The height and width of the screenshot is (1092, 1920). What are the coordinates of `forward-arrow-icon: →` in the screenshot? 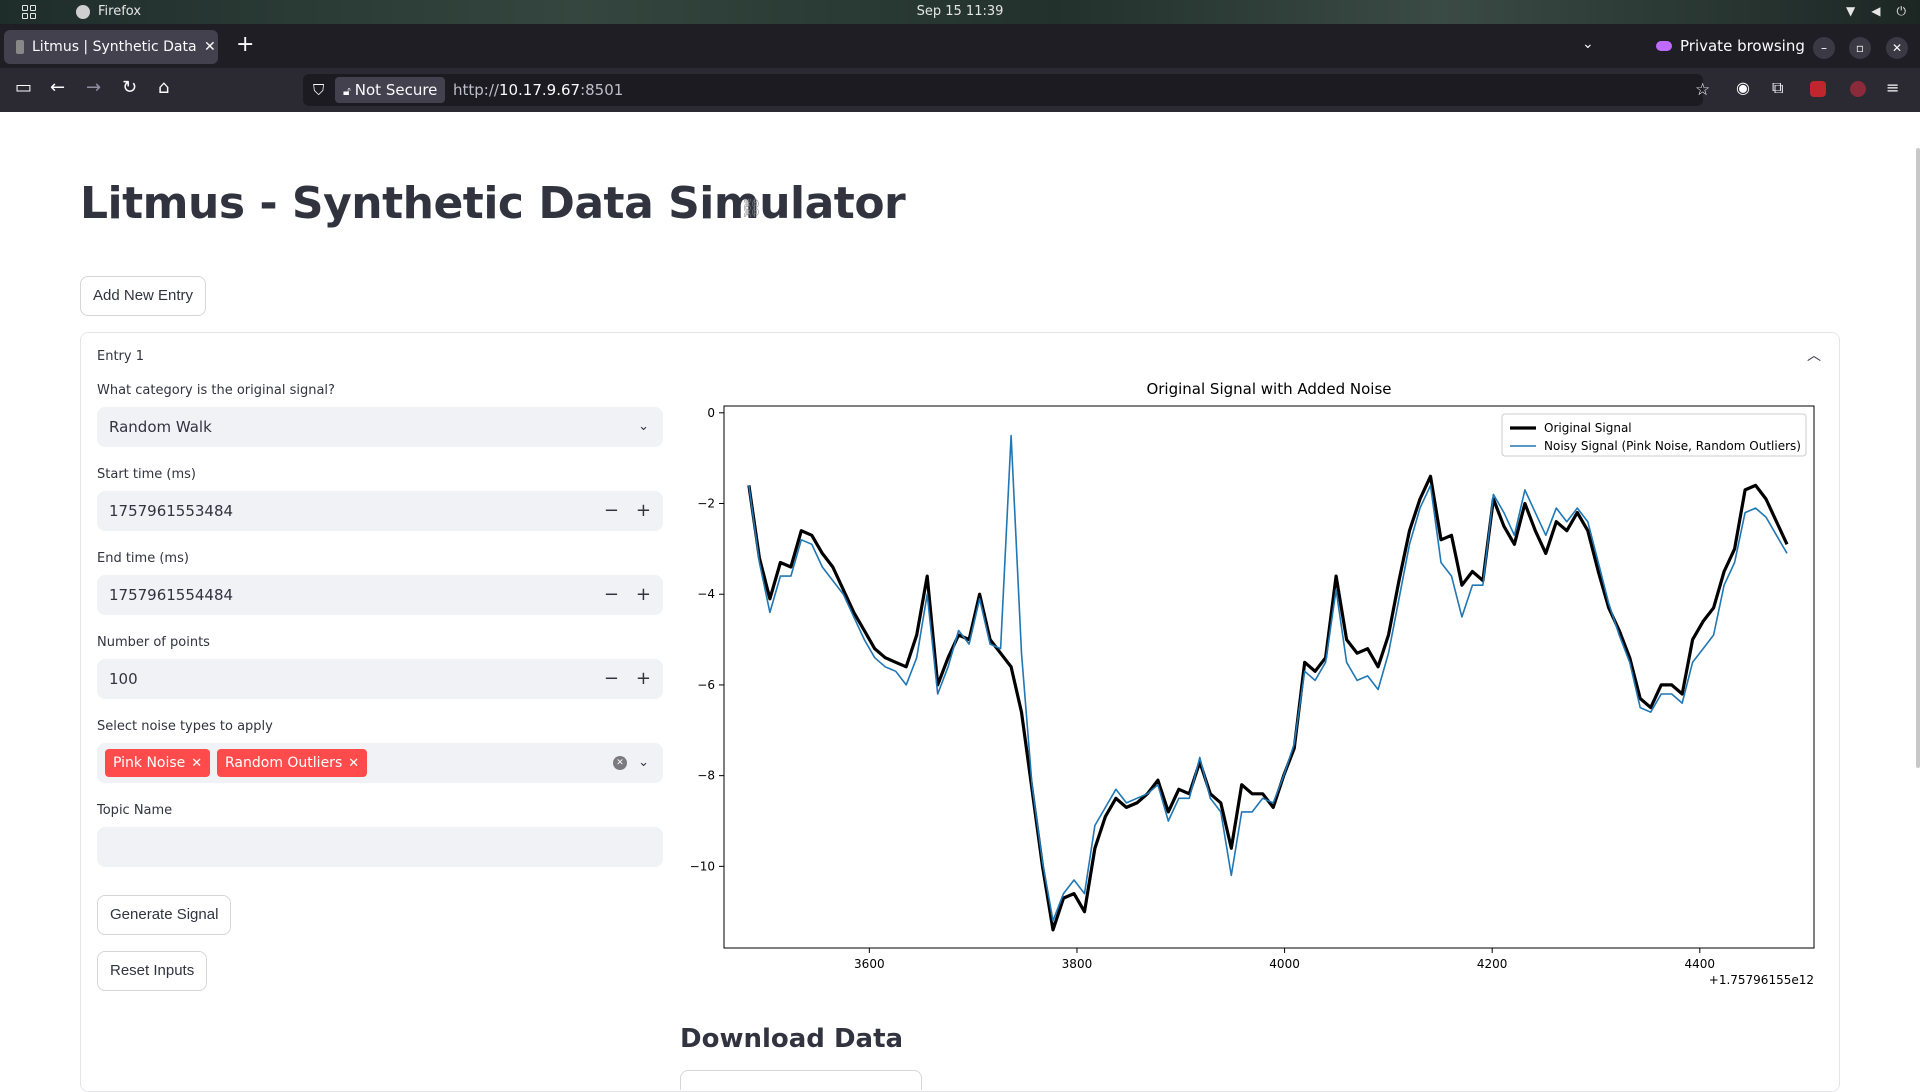 It's located at (94, 87).